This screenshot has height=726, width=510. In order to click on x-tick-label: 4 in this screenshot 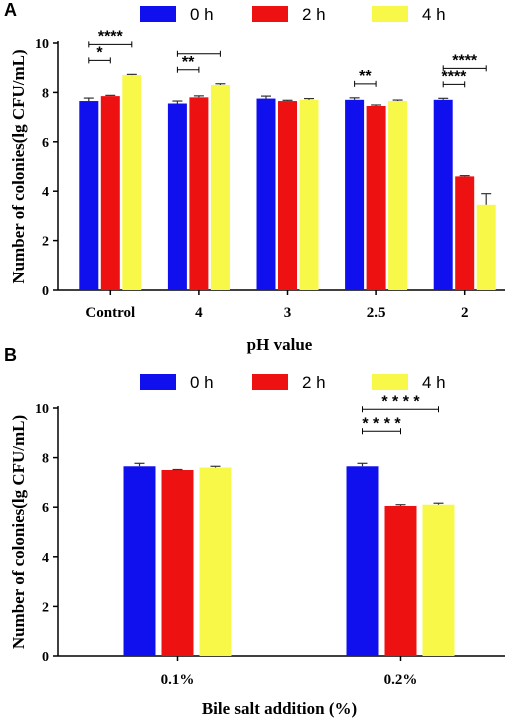, I will do `click(199, 313)`.